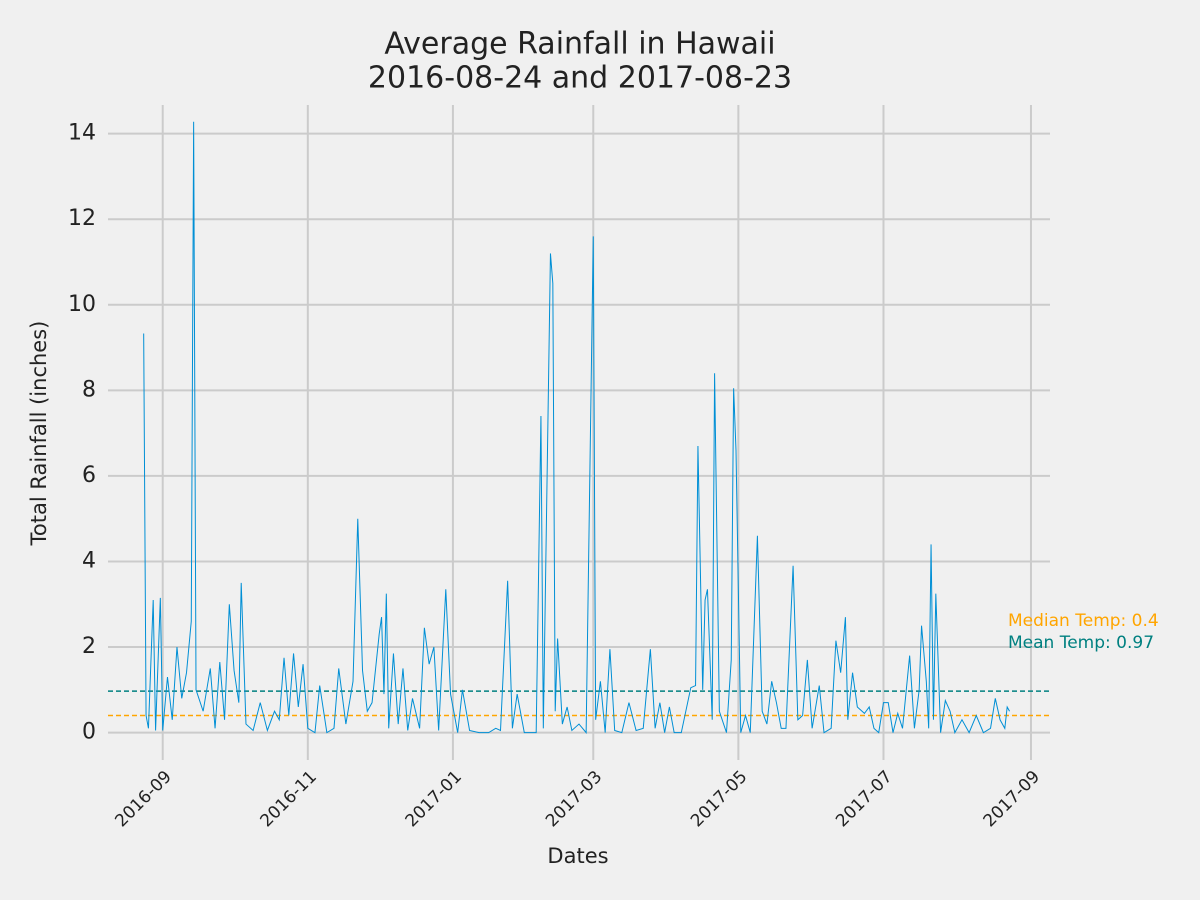 Image resolution: width=1200 pixels, height=900 pixels. What do you see at coordinates (580, 78) in the screenshot?
I see `chart-subtitle: 2016-08-24 and 2017-08-23` at bounding box center [580, 78].